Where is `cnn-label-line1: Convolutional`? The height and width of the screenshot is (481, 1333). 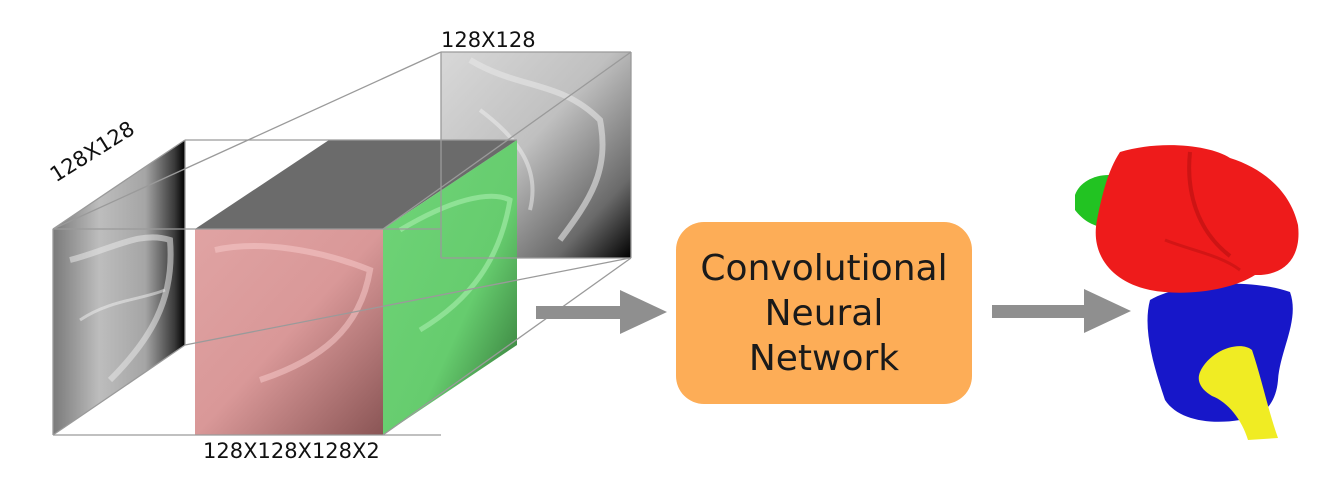 cnn-label-line1: Convolutional is located at coordinates (824, 268).